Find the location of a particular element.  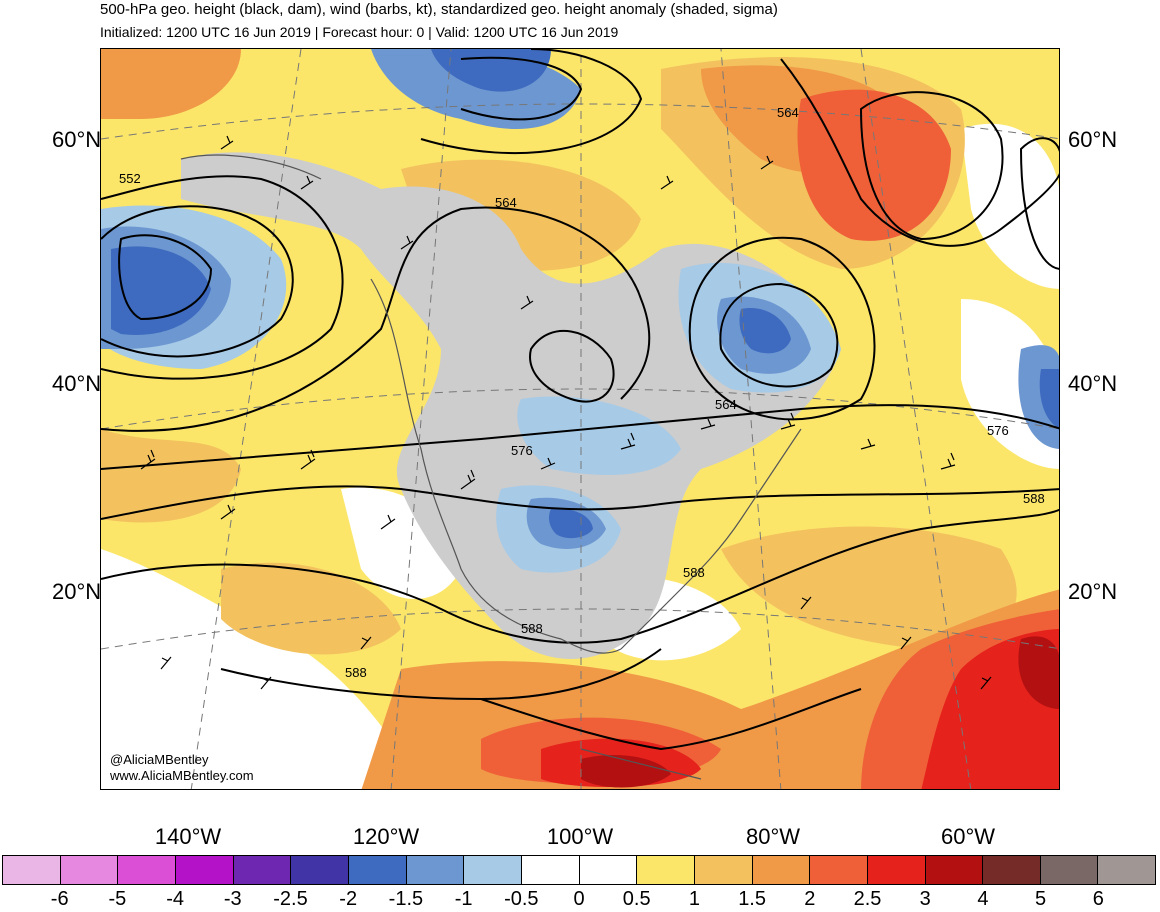

colorbar-tick-label: 6 is located at coordinates (1098, 899).